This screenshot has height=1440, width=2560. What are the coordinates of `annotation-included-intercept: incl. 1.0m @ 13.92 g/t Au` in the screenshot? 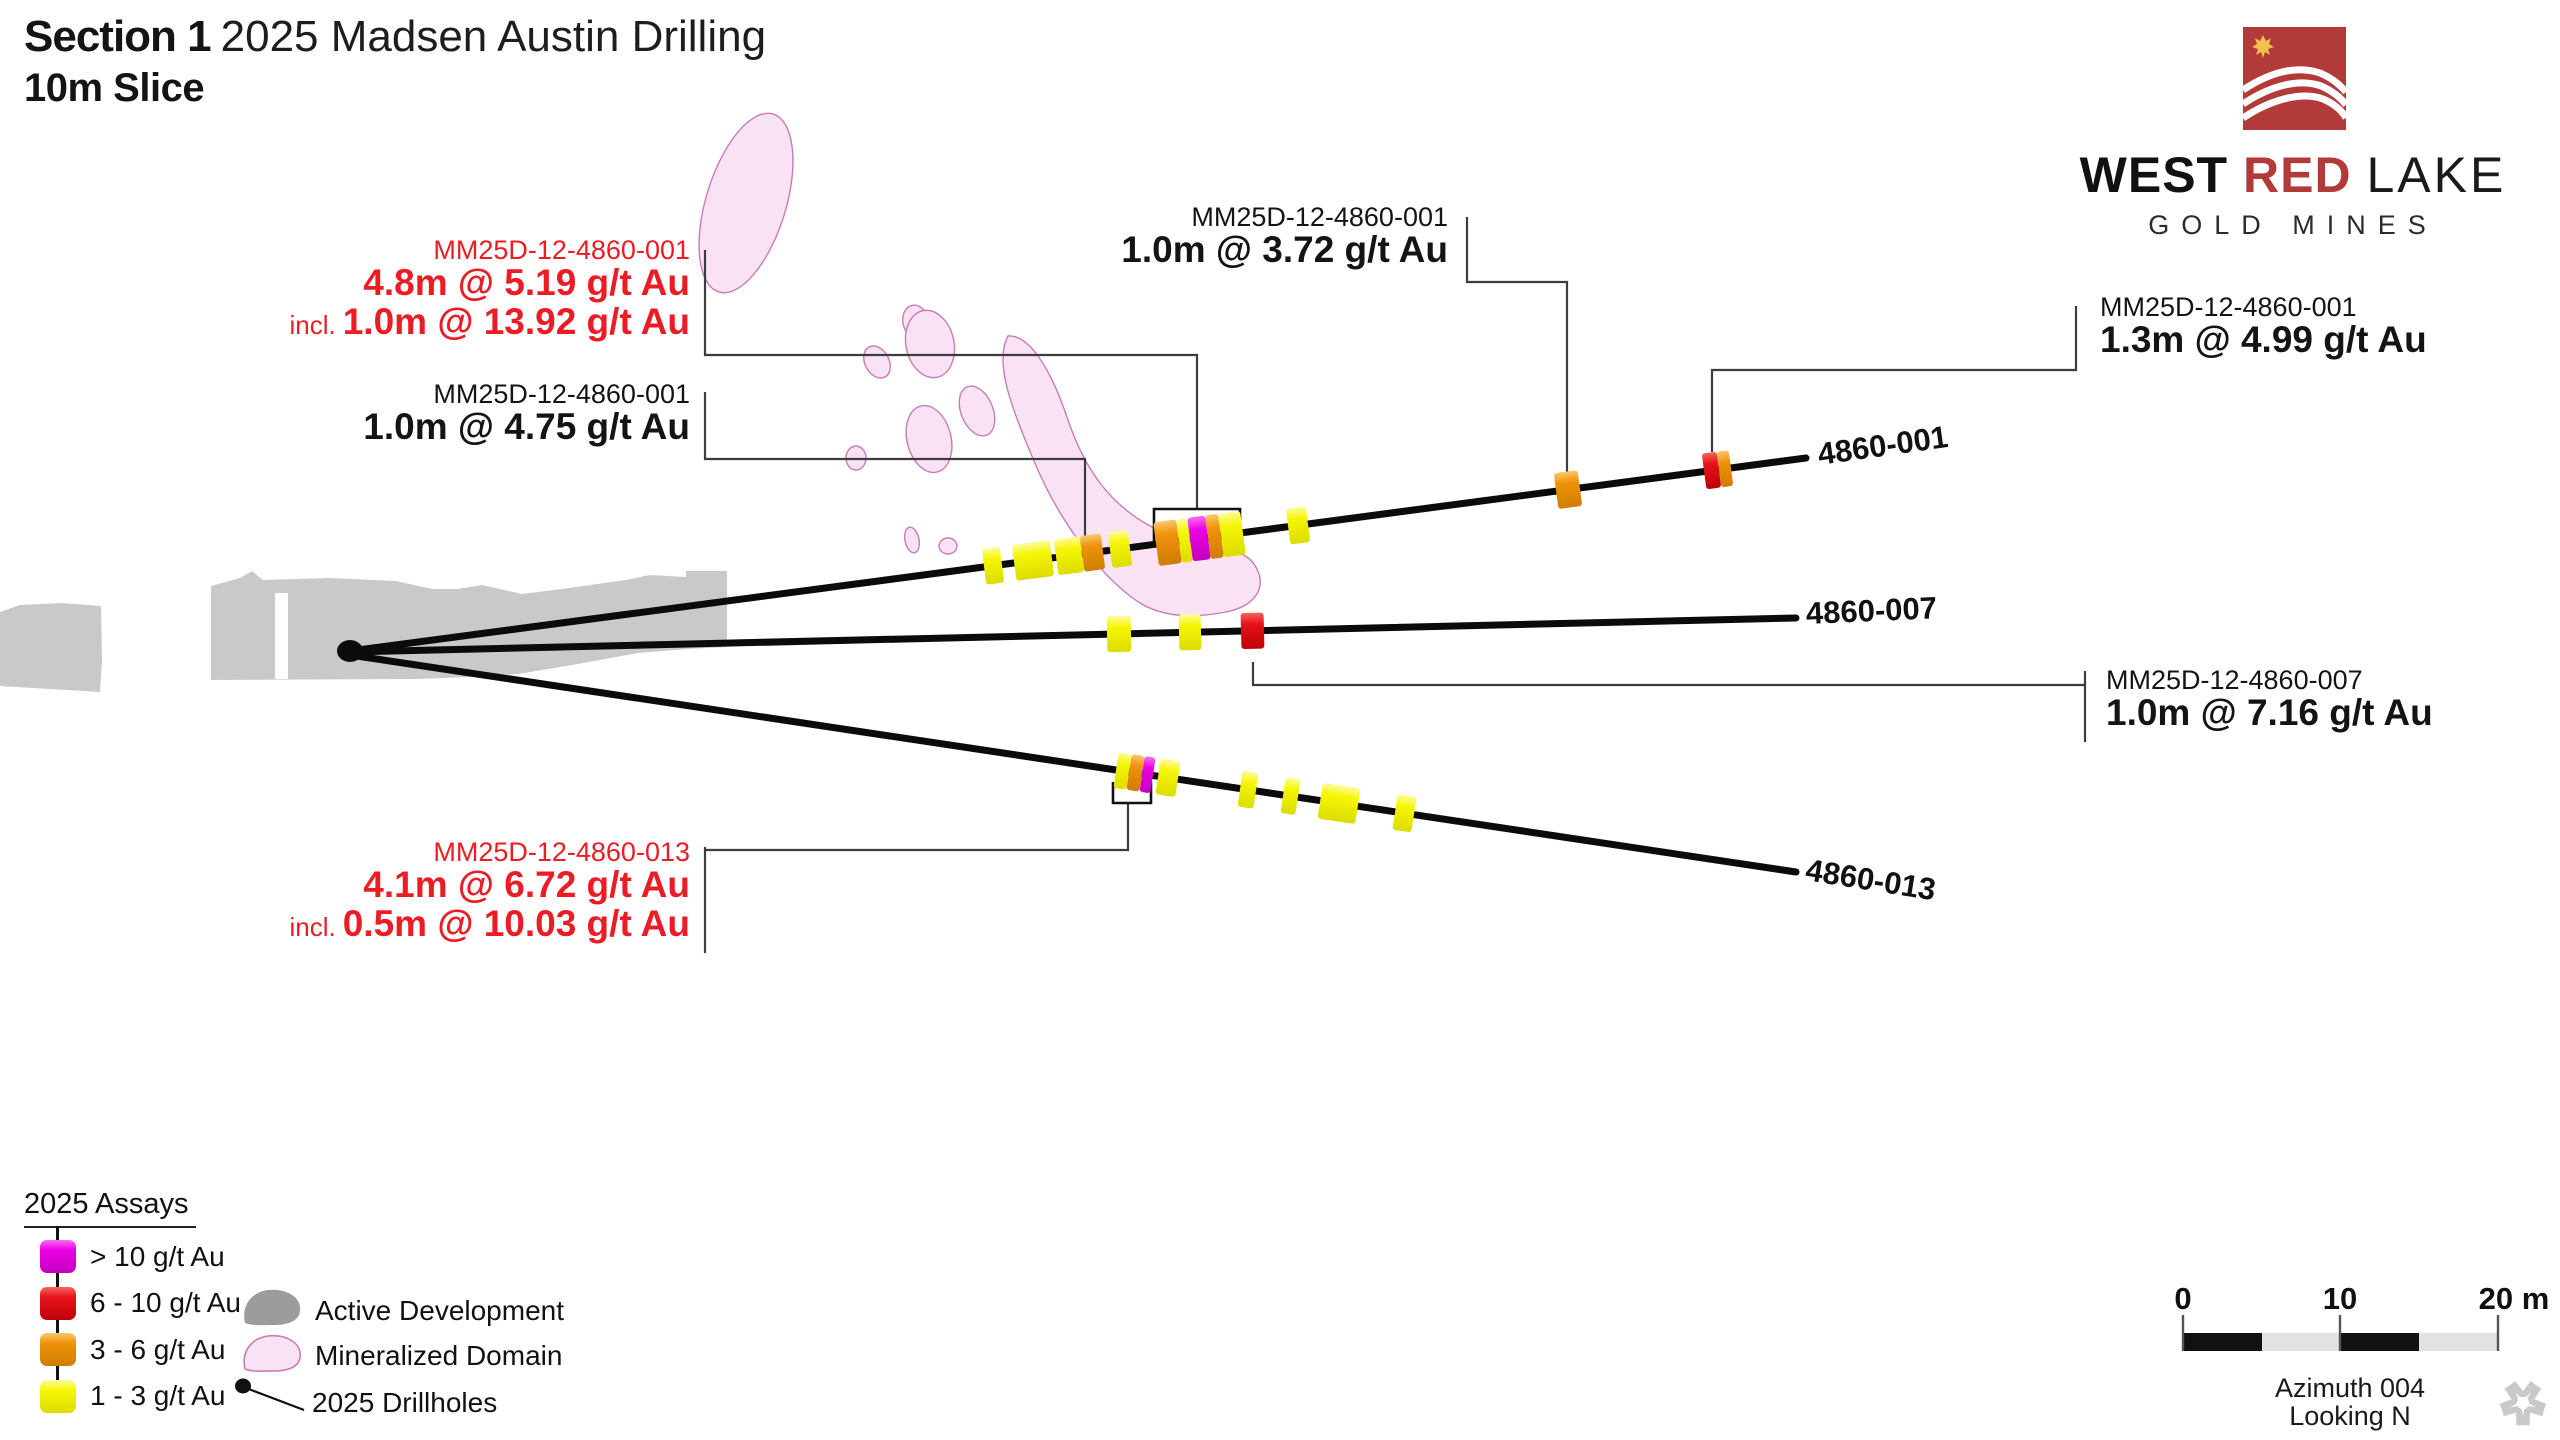 It's located at (489, 321).